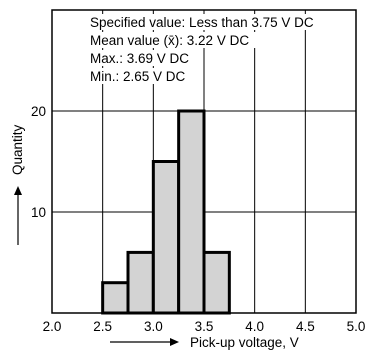 Image resolution: width=367 pixels, height=354 pixels. What do you see at coordinates (153, 326) in the screenshot?
I see `x-tick-label: 3.0` at bounding box center [153, 326].